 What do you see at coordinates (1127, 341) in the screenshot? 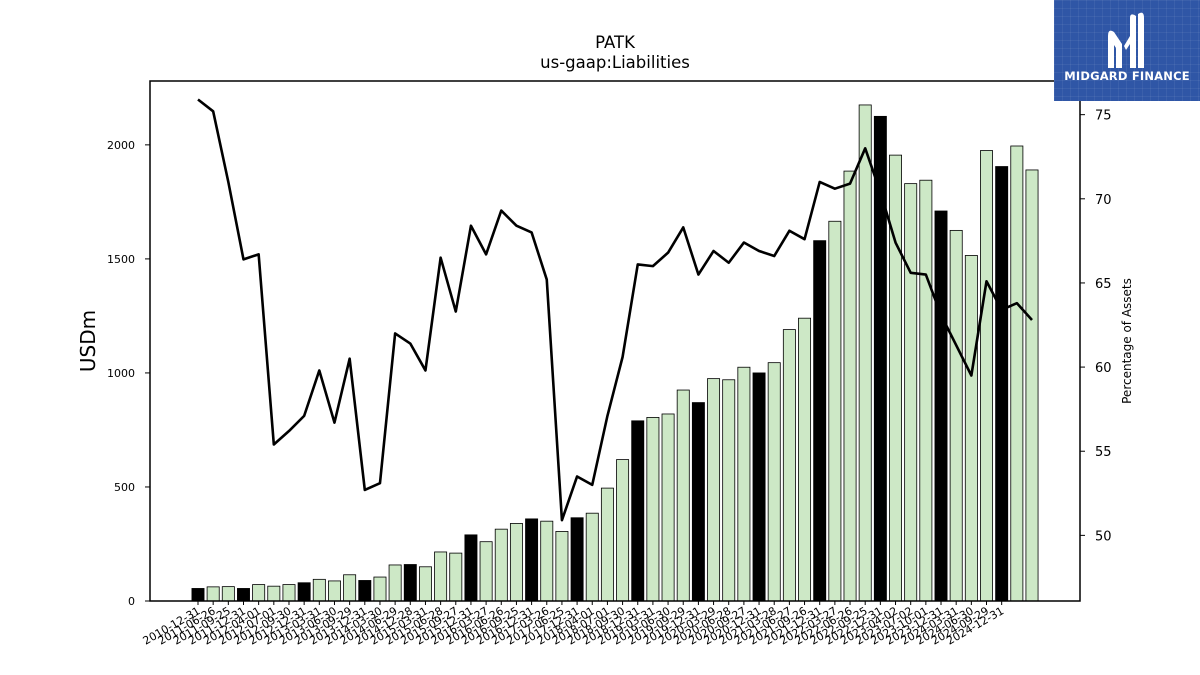
I see `y2-axis-label: Percentage of Assets` at bounding box center [1127, 341].